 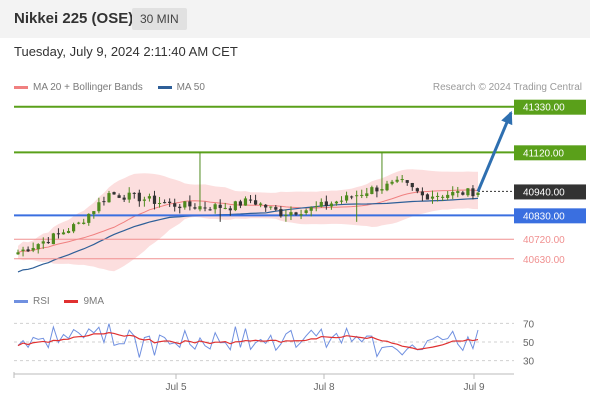 I want to click on legend-ma50: MA 50, so click(x=181, y=87).